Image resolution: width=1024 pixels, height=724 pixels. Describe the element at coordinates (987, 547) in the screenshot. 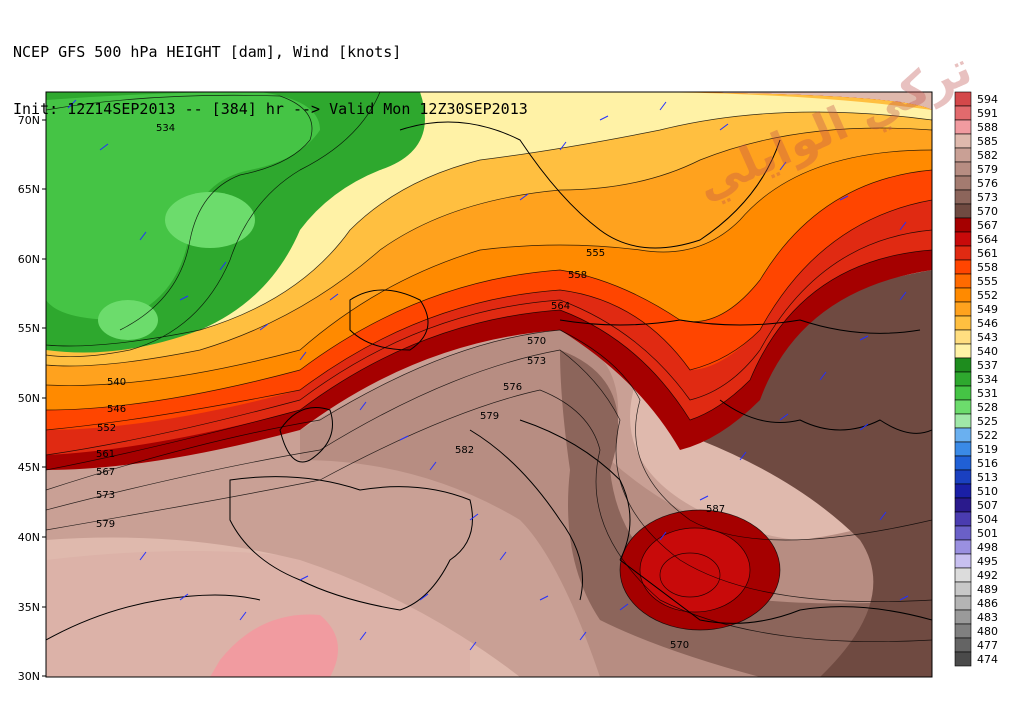

I see `colorbar-label: 498` at that location.